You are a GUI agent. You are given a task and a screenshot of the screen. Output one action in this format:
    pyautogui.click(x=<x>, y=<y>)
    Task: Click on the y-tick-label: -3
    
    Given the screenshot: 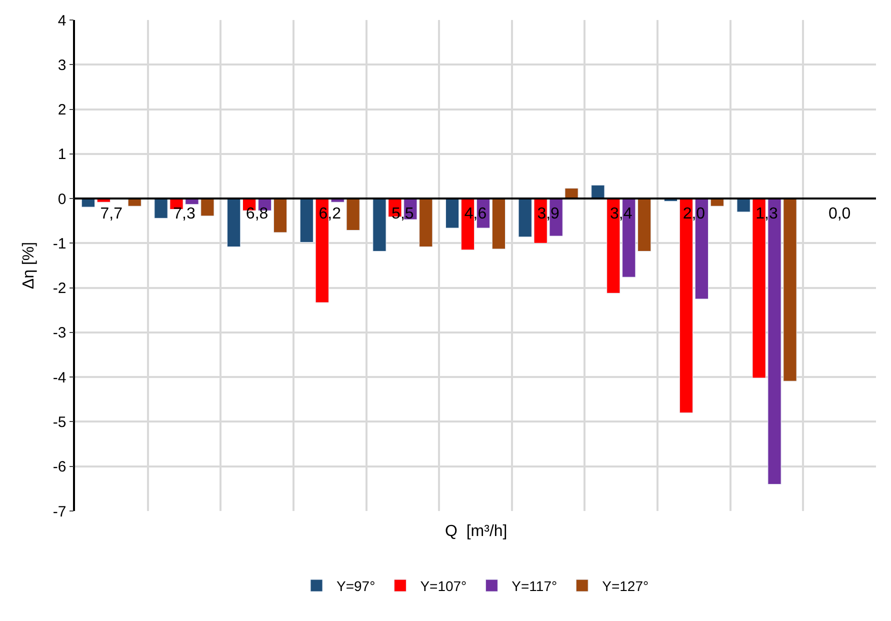 What is the action you would take?
    pyautogui.click(x=59, y=333)
    